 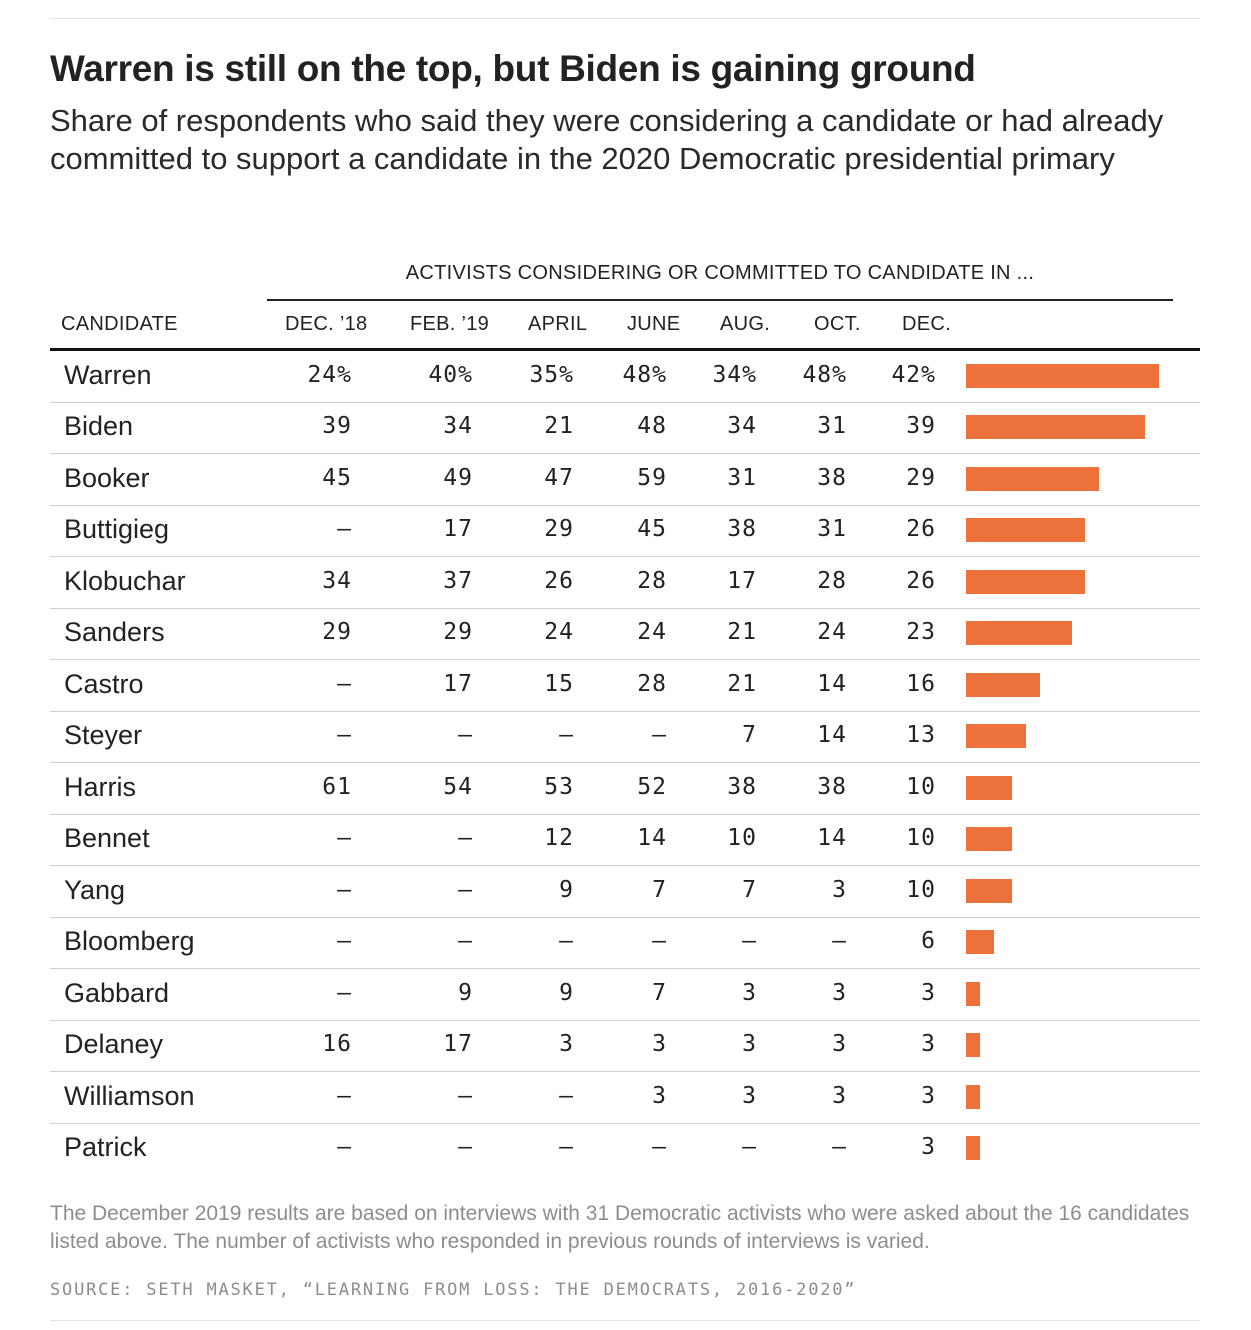 I want to click on column-header-7: DEC., so click(x=926, y=324).